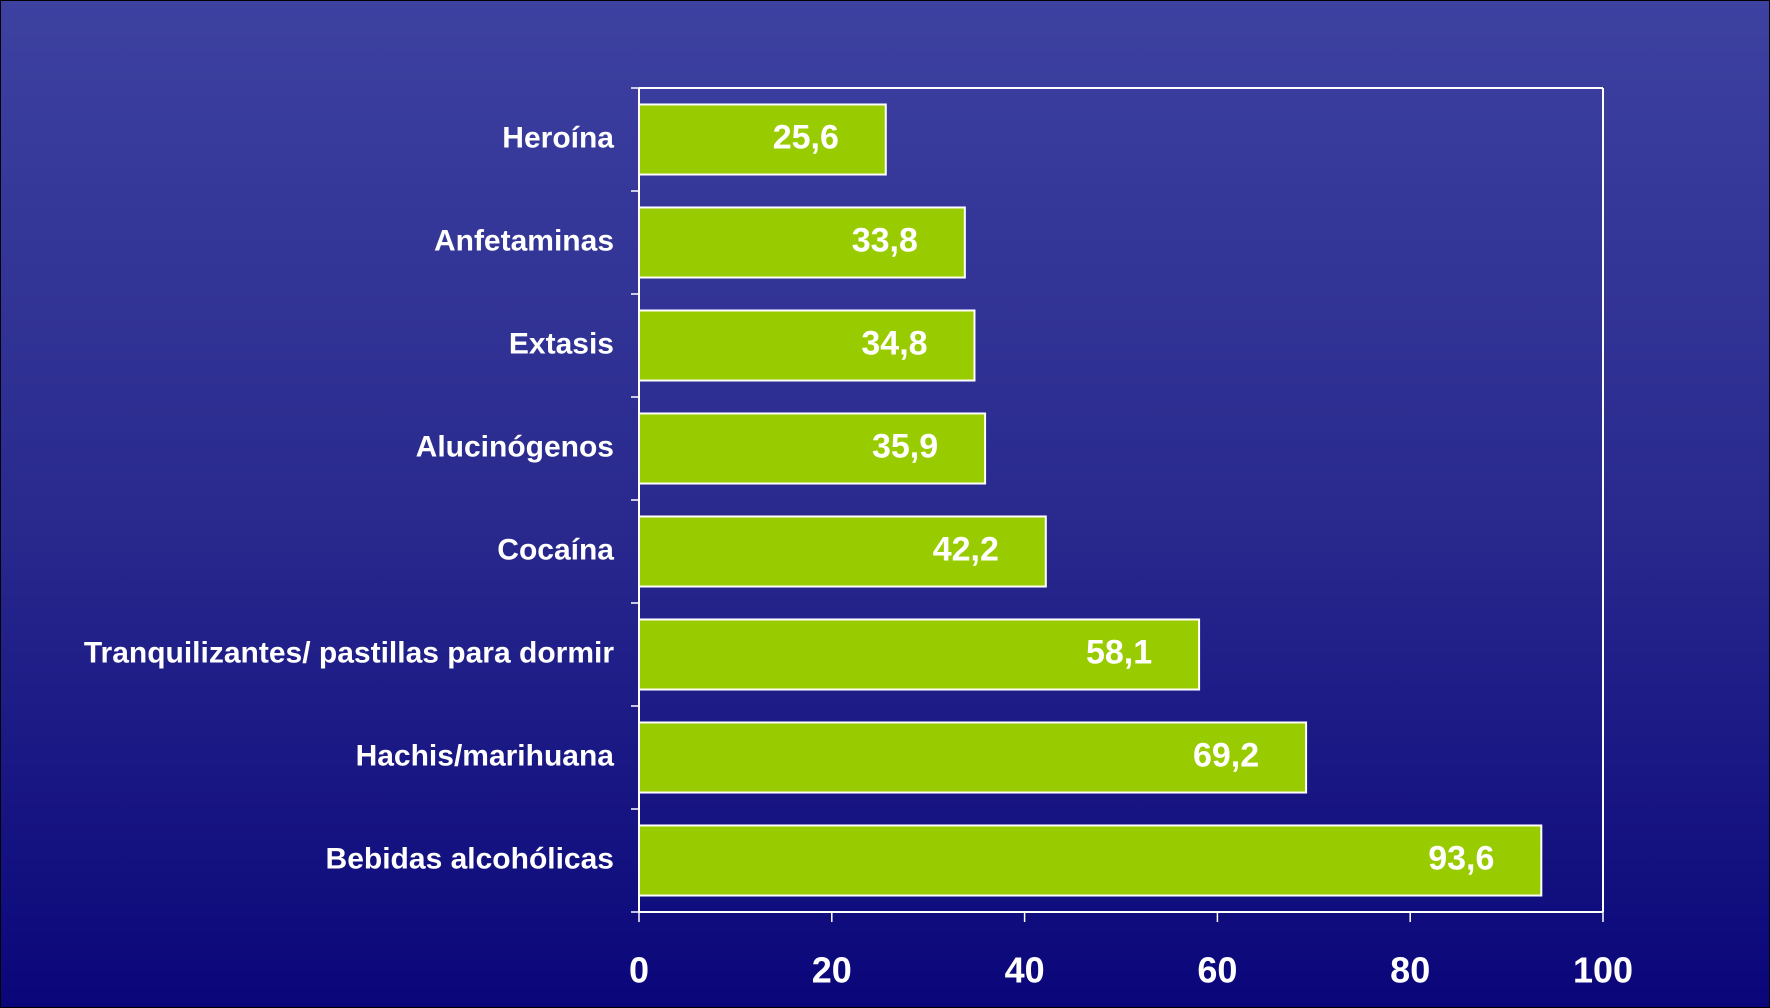 The image size is (1770, 1008). What do you see at coordinates (524, 240) in the screenshot?
I see `category-label: Anfetaminas` at bounding box center [524, 240].